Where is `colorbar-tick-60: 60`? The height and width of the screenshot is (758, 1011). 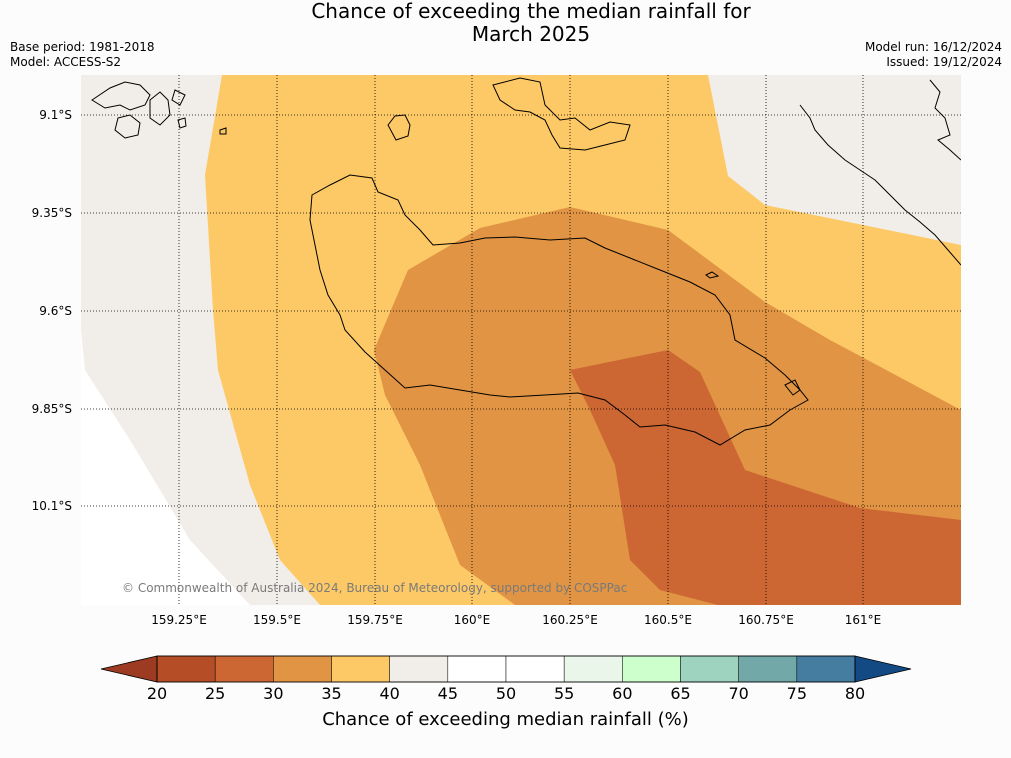
colorbar-tick-60: 60 is located at coordinates (622, 693).